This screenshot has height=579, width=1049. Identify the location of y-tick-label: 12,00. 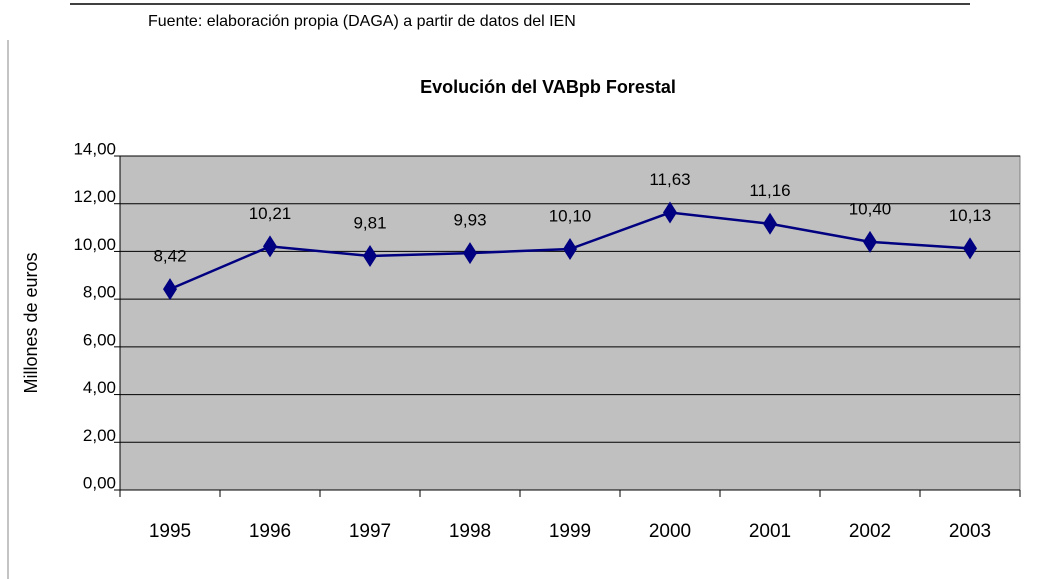
(94, 196).